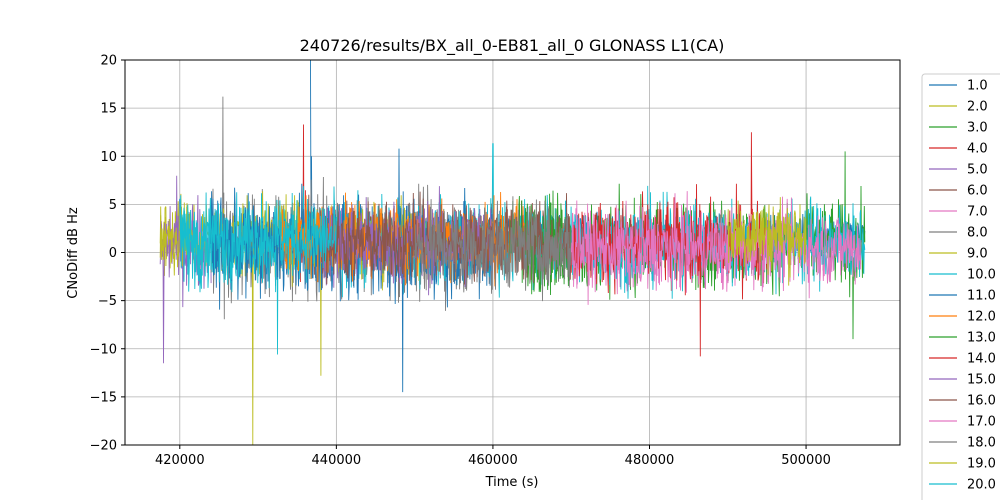  What do you see at coordinates (767, 241) in the screenshot?
I see `series-line-19.0` at bounding box center [767, 241].